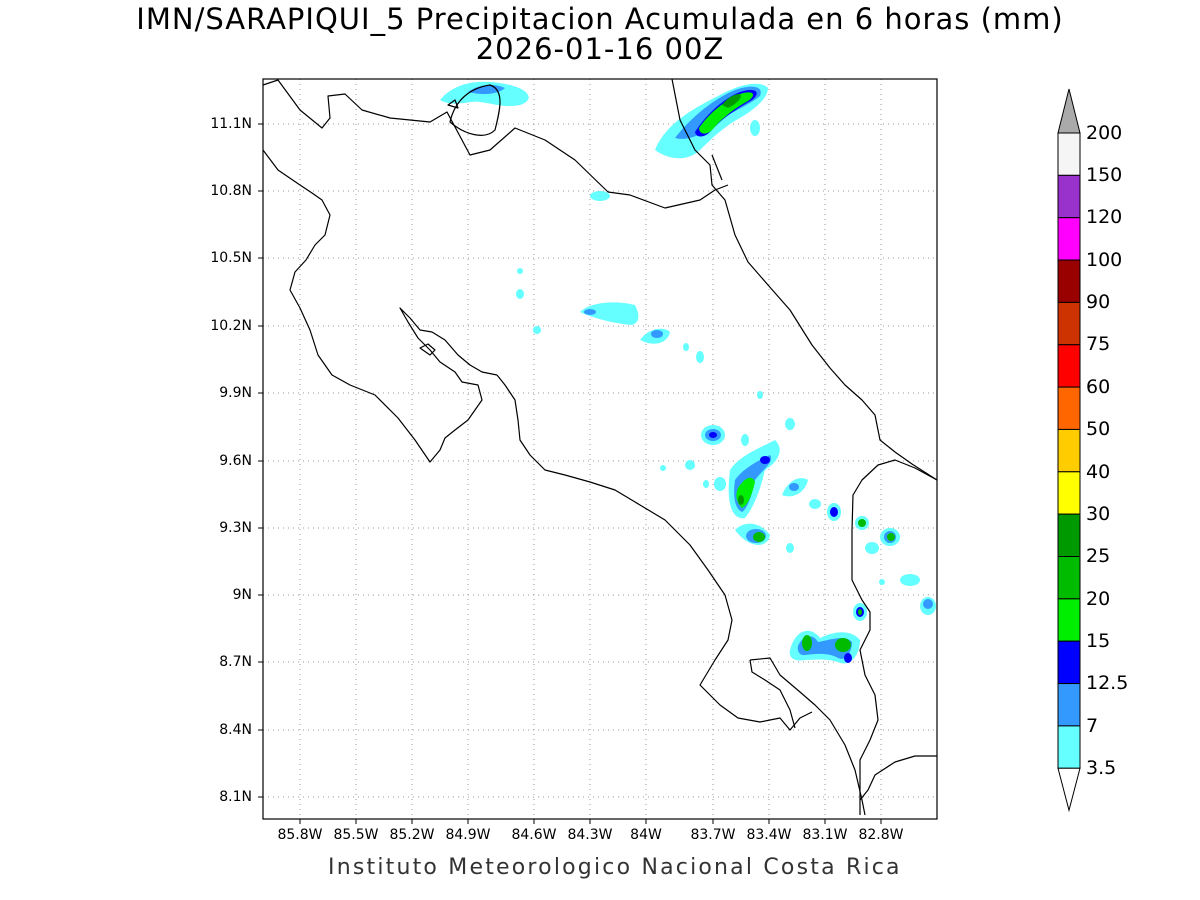 This screenshot has width=1200, height=900. Describe the element at coordinates (235, 662) in the screenshot. I see `lat-label: 8.7N` at that location.